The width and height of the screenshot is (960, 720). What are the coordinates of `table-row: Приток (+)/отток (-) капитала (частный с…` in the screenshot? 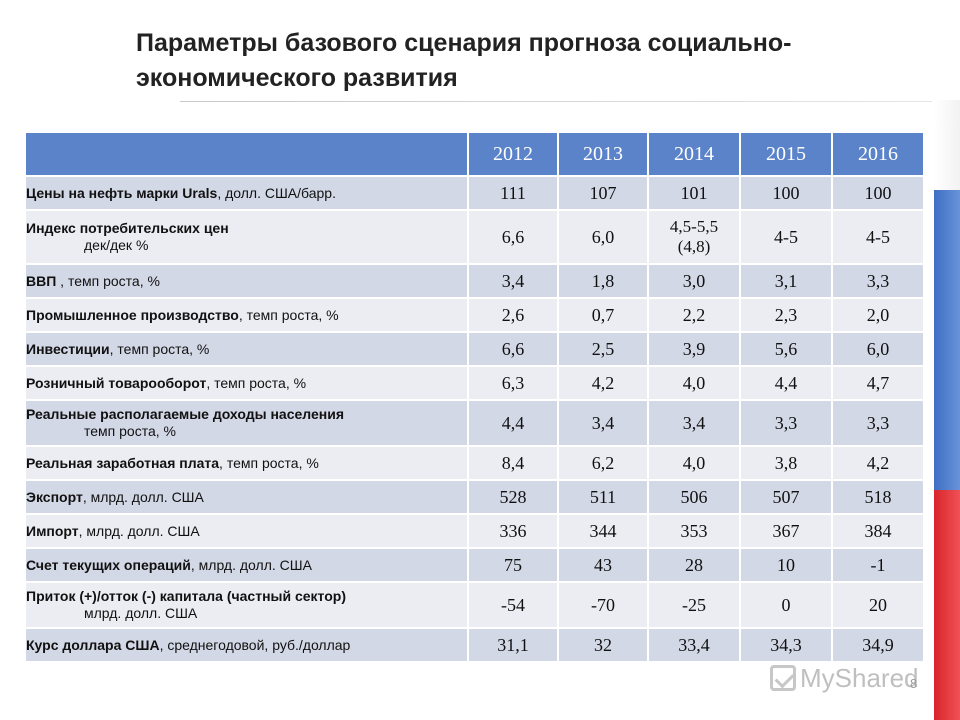 It's located at (475, 605).